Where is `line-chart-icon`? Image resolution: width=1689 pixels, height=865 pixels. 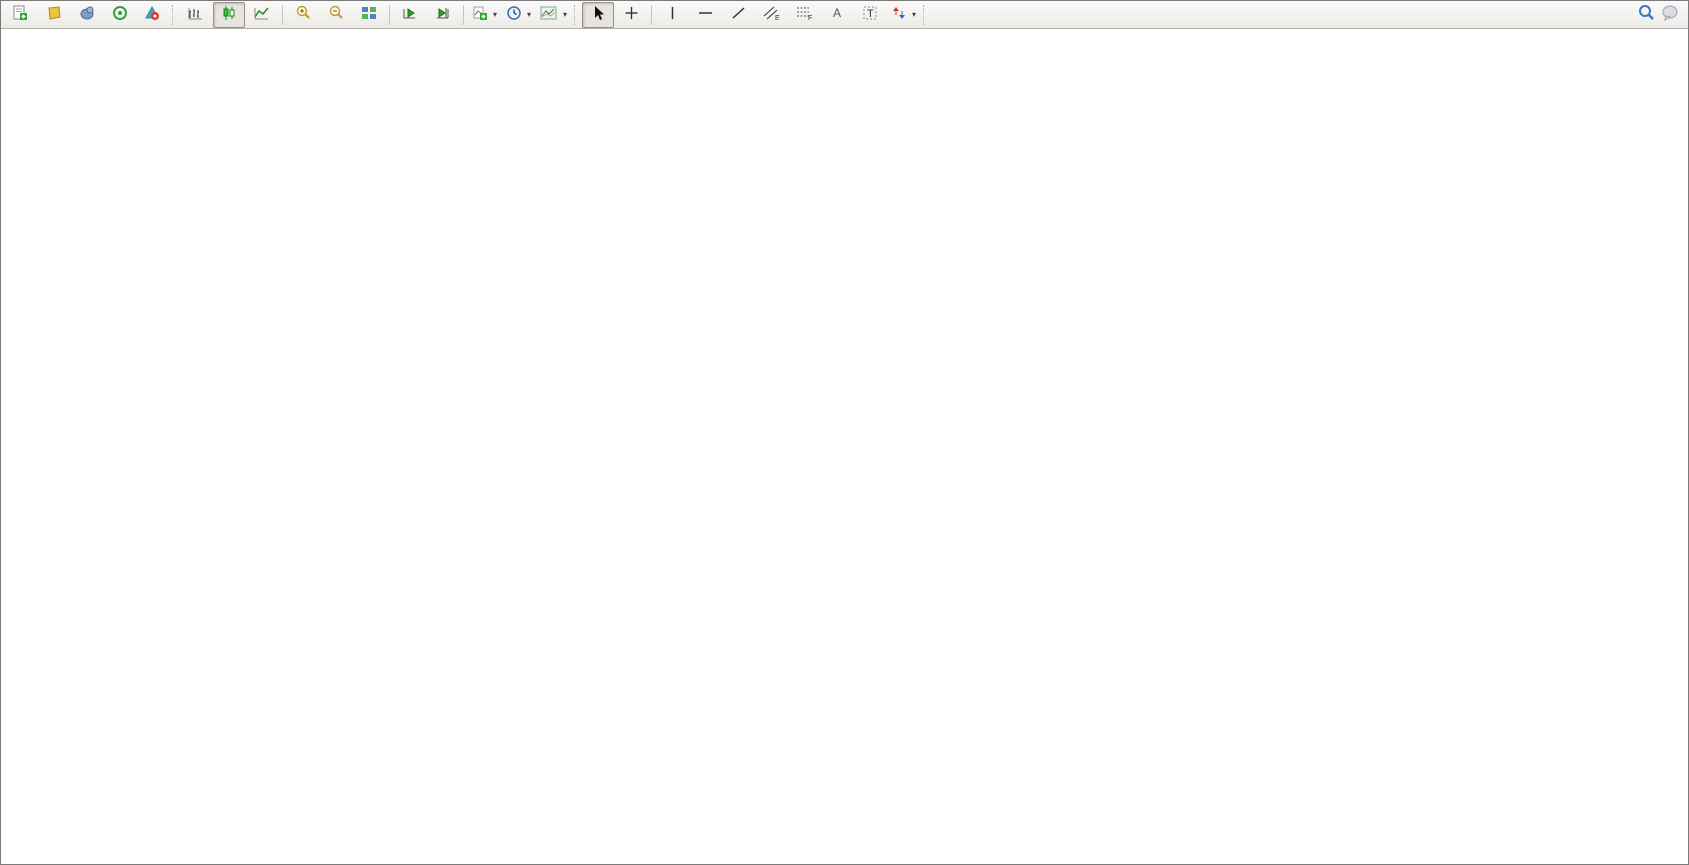 line-chart-icon is located at coordinates (262, 14).